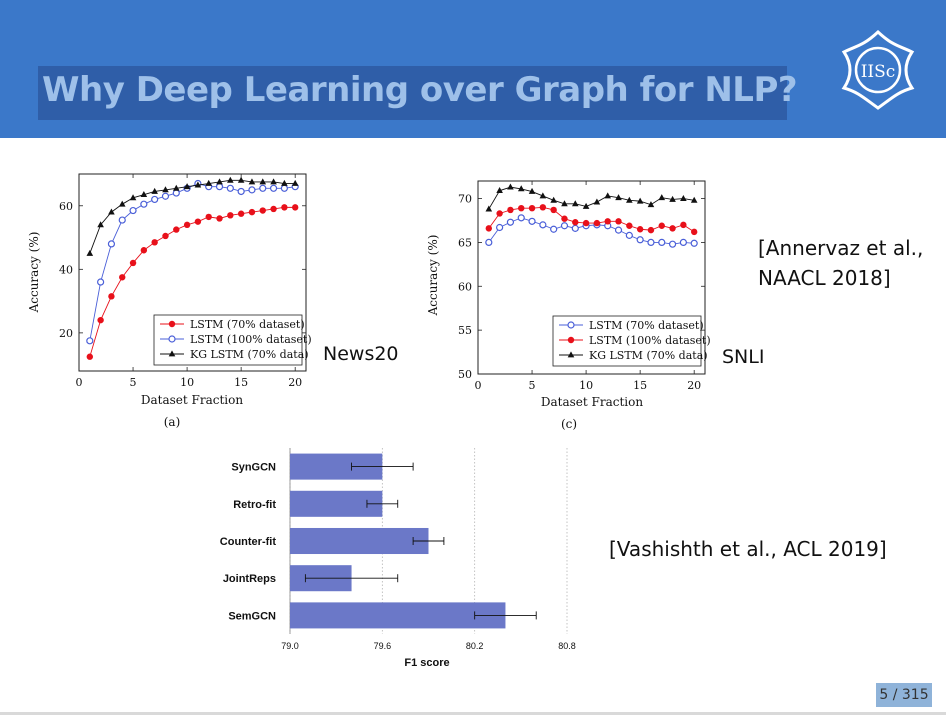  I want to click on news20-label: News20, so click(361, 354).